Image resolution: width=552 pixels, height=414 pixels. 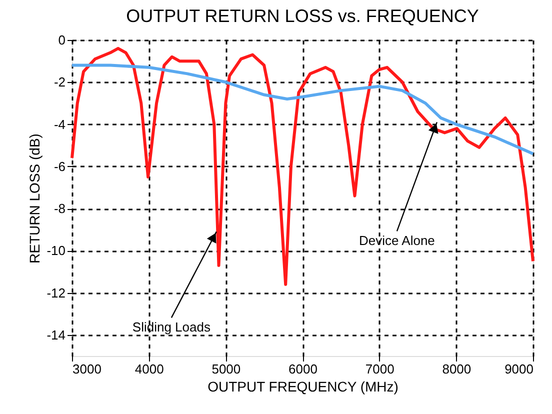 What do you see at coordinates (149, 369) in the screenshot?
I see `x-tick-label: 4000` at bounding box center [149, 369].